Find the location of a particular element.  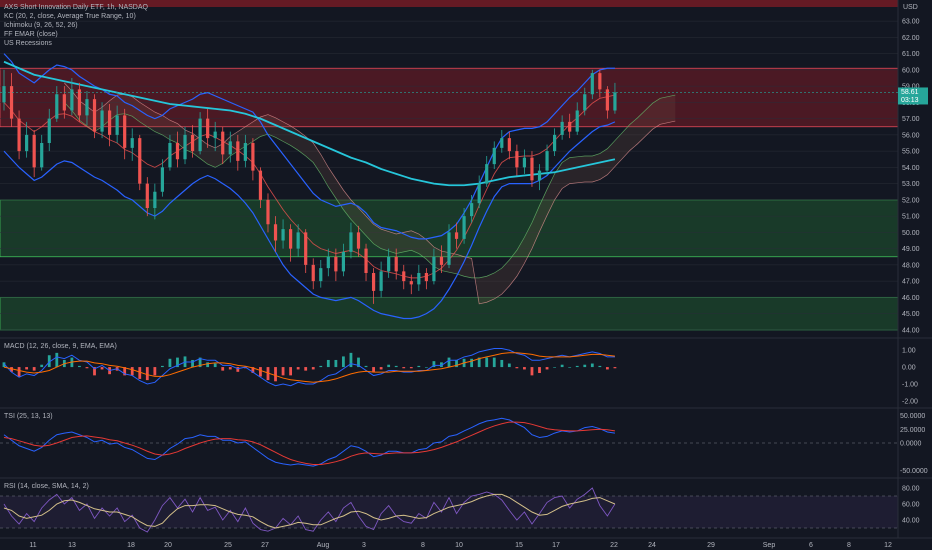

indicator-ichimoku-label: Ichimoku (9, 26, 52, 26) is located at coordinates (41, 25).